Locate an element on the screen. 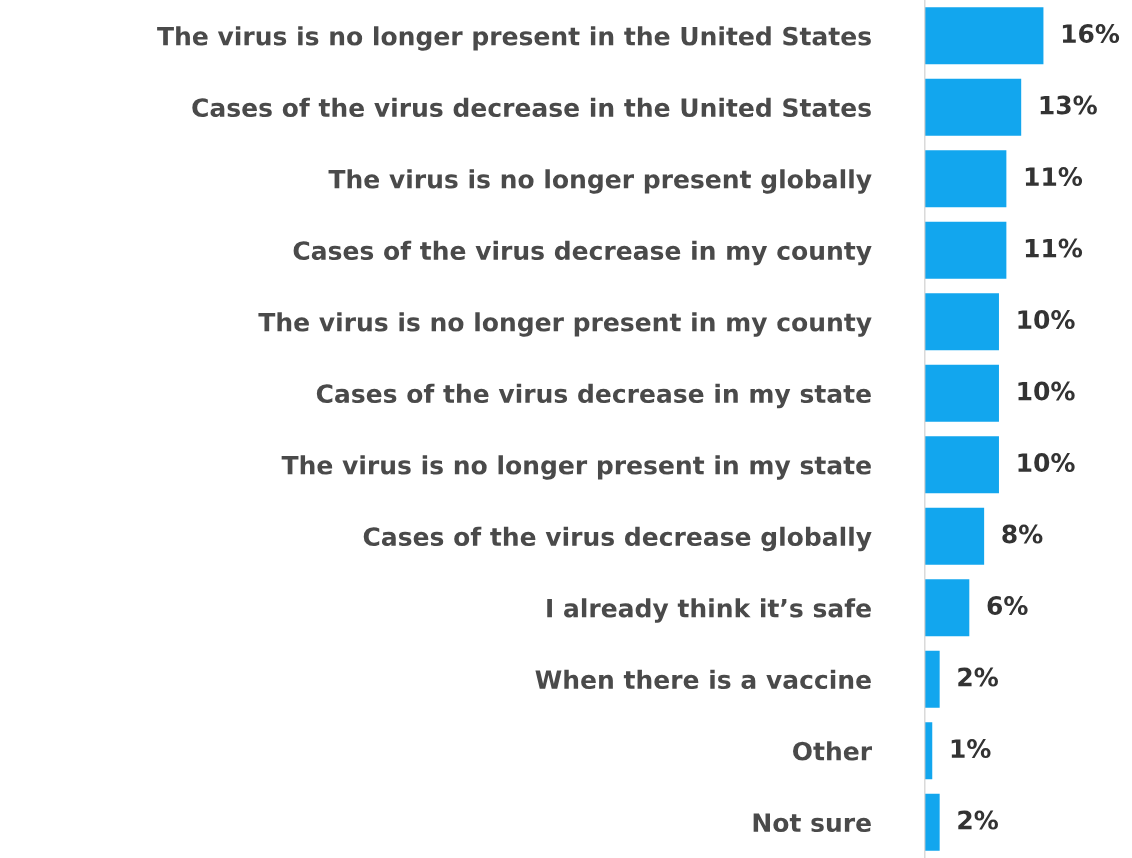 This screenshot has height=858, width=1132. y-tick-label: The virus is no longer present in the United States is located at coordinates (514, 38).